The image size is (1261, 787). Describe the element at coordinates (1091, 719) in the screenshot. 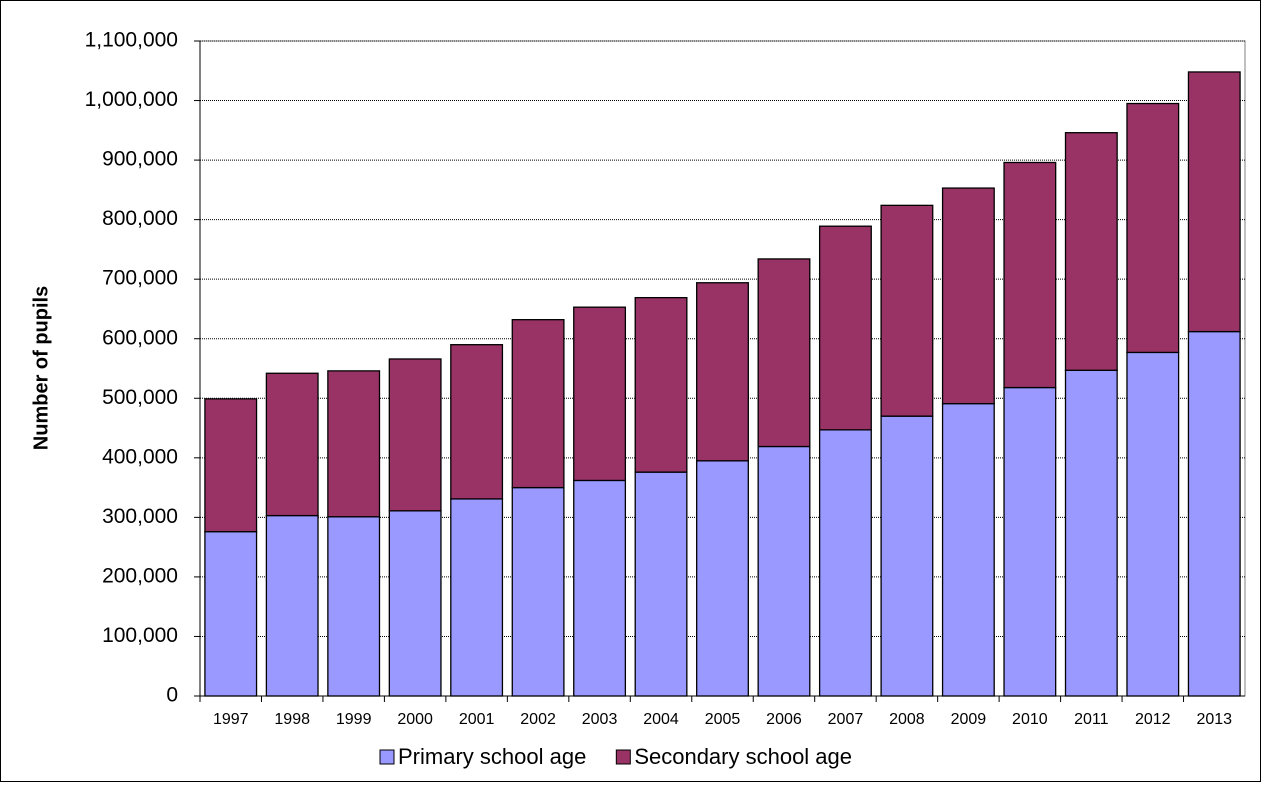

I see `x-tick-label: 2011` at that location.